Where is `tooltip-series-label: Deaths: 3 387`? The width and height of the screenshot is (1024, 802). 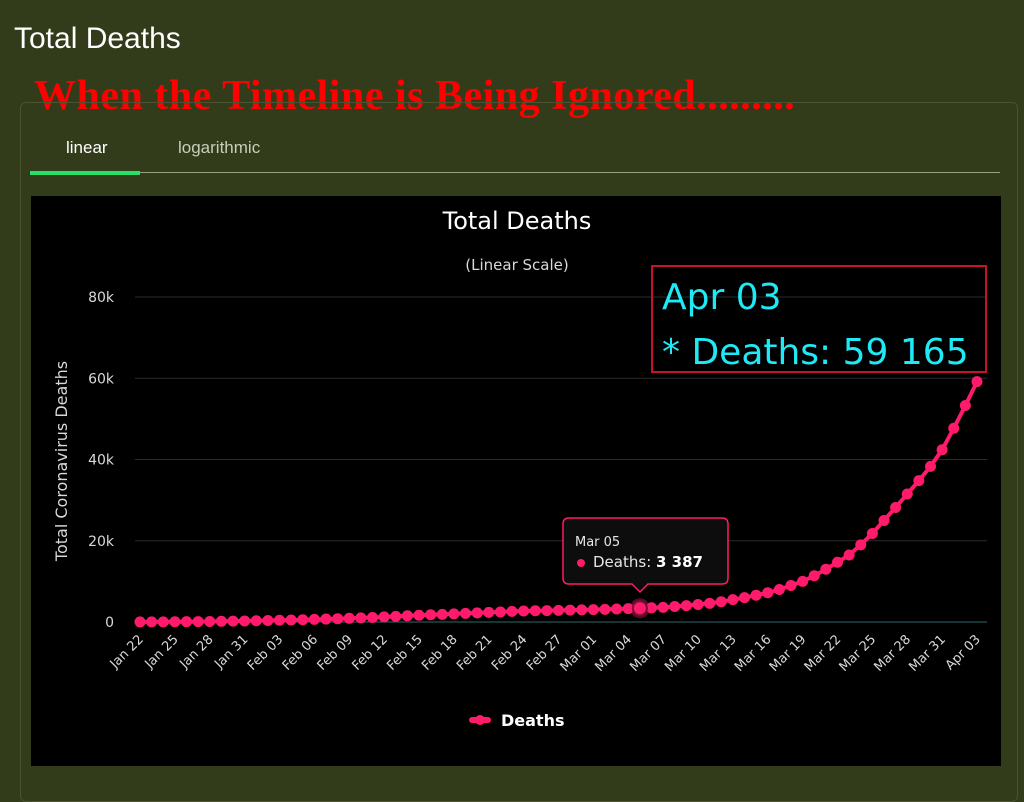
tooltip-series-label: Deaths: 3 387 is located at coordinates (648, 562).